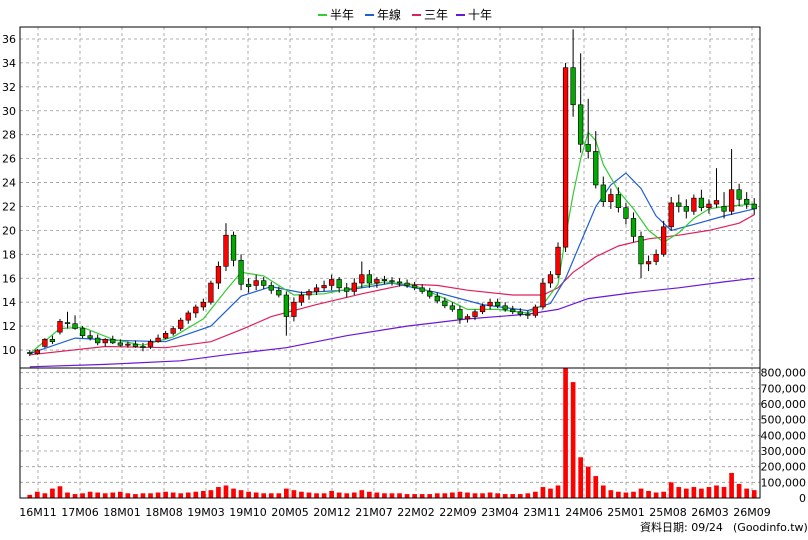  I want to click on legend-item-halfyear: 半年, so click(336, 15).